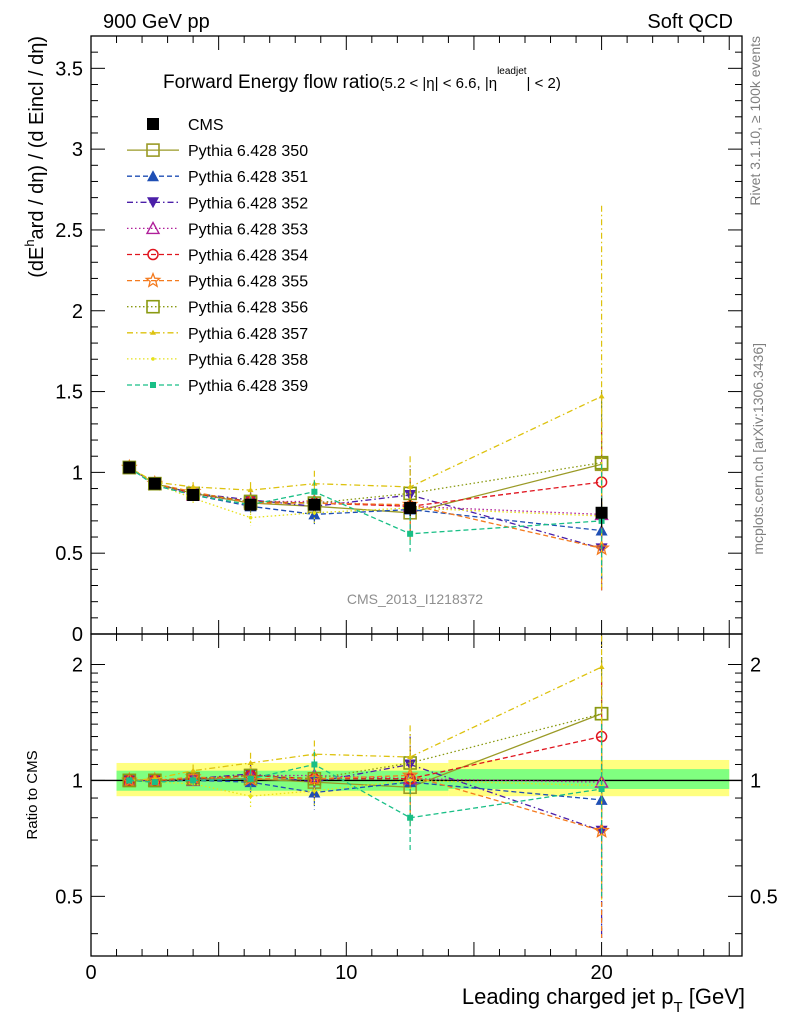 This screenshot has width=786, height=1024. What do you see at coordinates (438, 83) in the screenshot?
I see `title-cut: (5.2 < |η| < 6.6, |η` at bounding box center [438, 83].